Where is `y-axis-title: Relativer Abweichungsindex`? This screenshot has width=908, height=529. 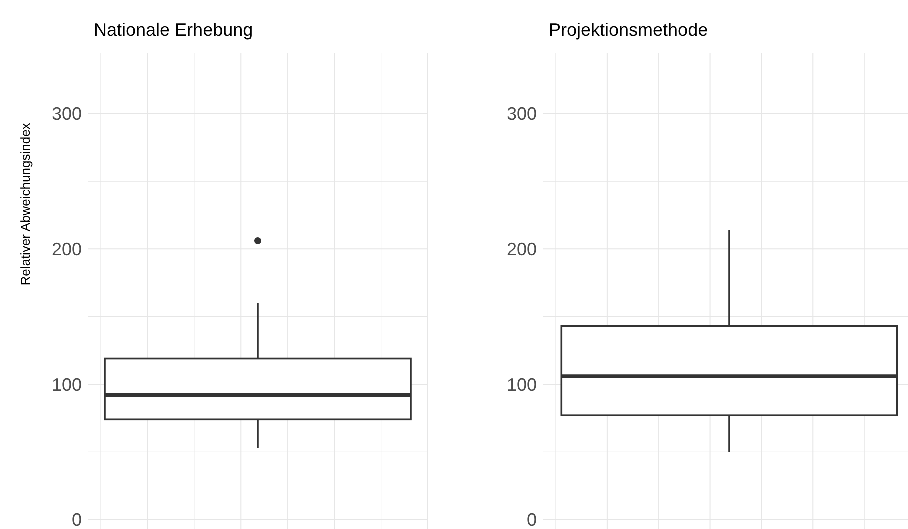
y-axis-title: Relativer Abweichungsindex is located at coordinates (25, 204).